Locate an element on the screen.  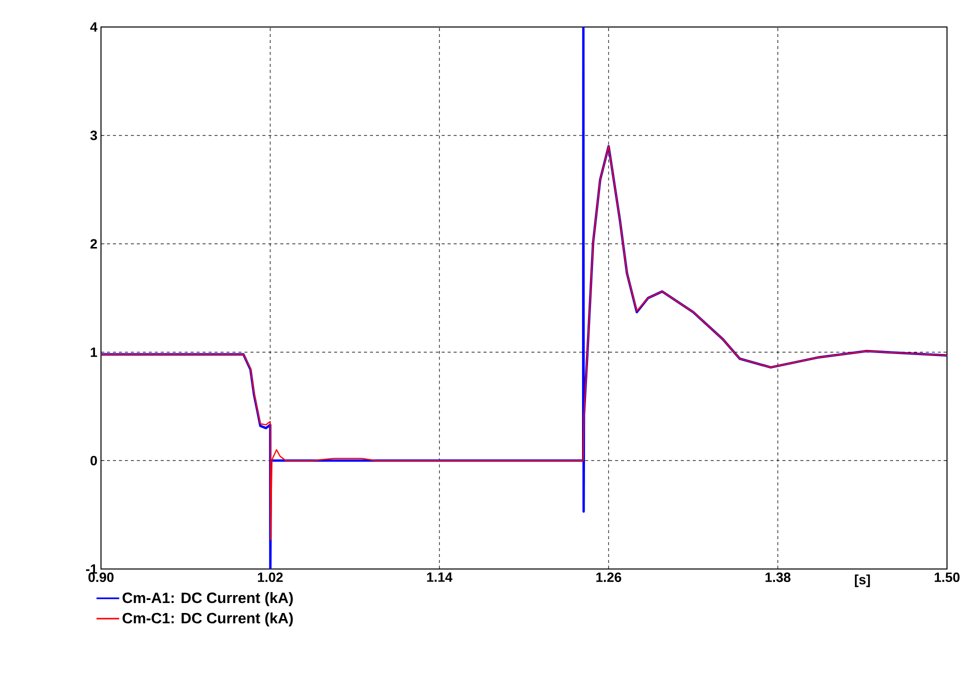
y-tick-label: 2 is located at coordinates (93, 243).